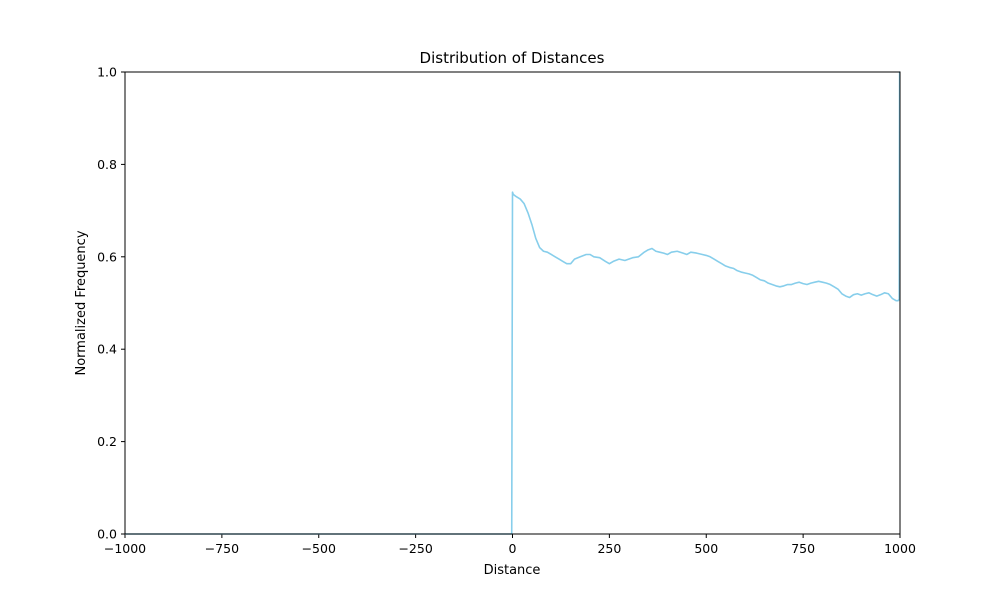  Describe the element at coordinates (107, 256) in the screenshot. I see `y-tick-label: 0.6` at that location.